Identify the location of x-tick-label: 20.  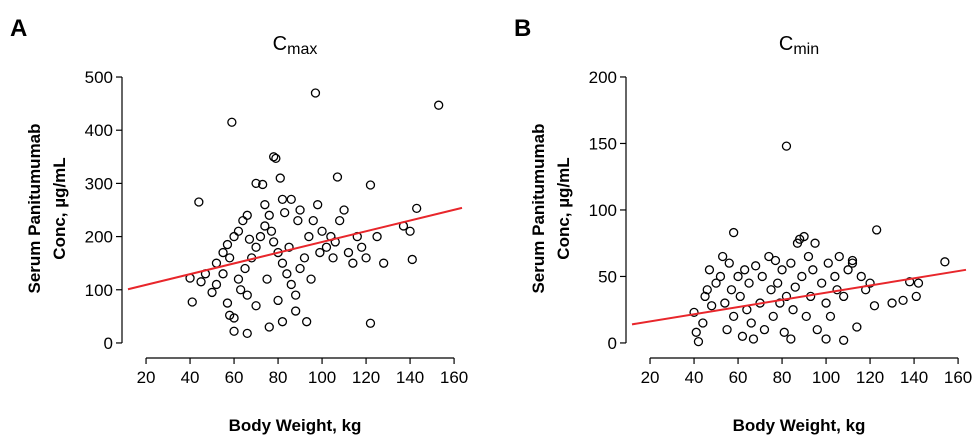
(146, 377).